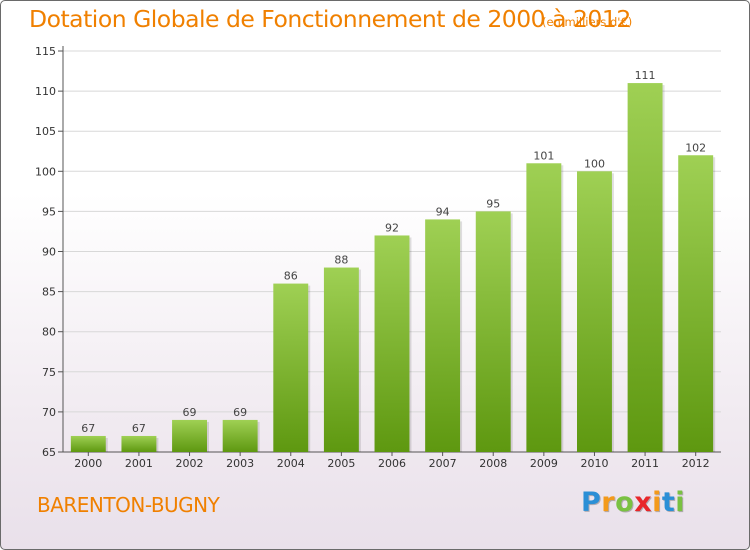 Image resolution: width=750 pixels, height=550 pixels. Describe the element at coordinates (341, 260) in the screenshot. I see `value-label-2005: 88` at that location.